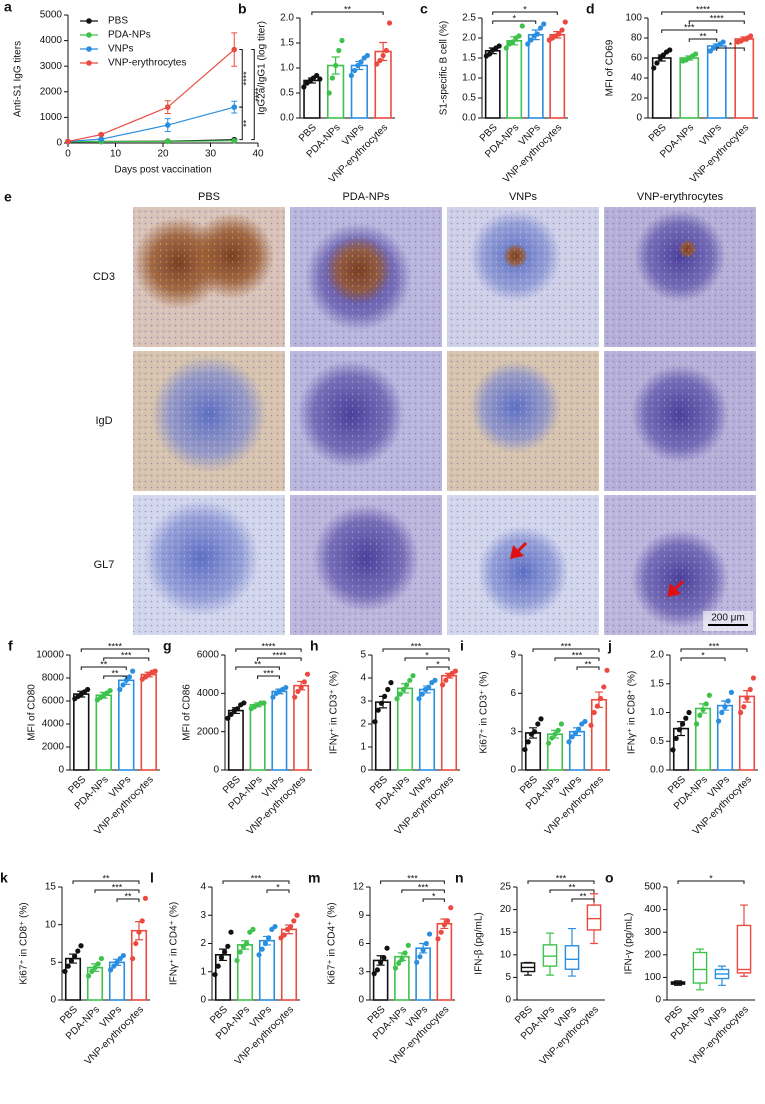  What do you see at coordinates (118, 21) in the screenshot?
I see `legend-label: PBS` at bounding box center [118, 21].